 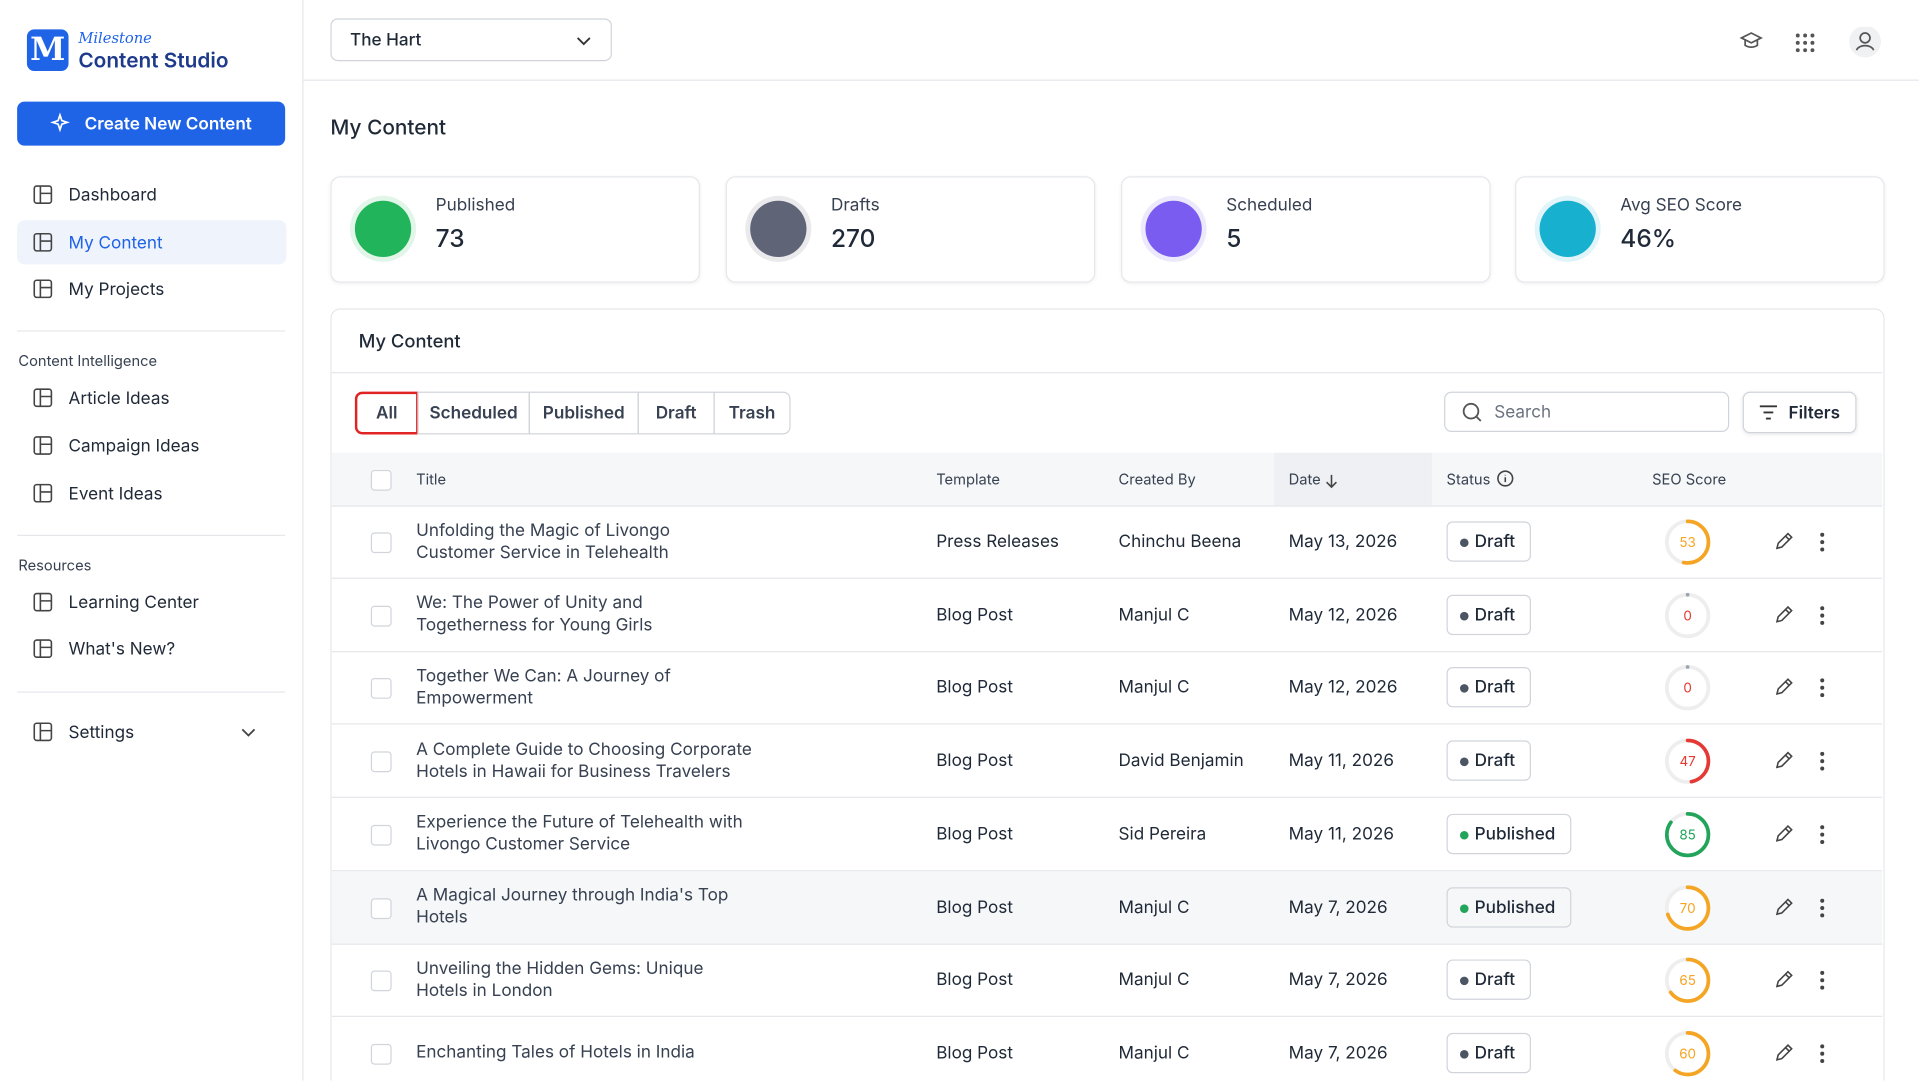 I want to click on tab: Trash, so click(x=752, y=413).